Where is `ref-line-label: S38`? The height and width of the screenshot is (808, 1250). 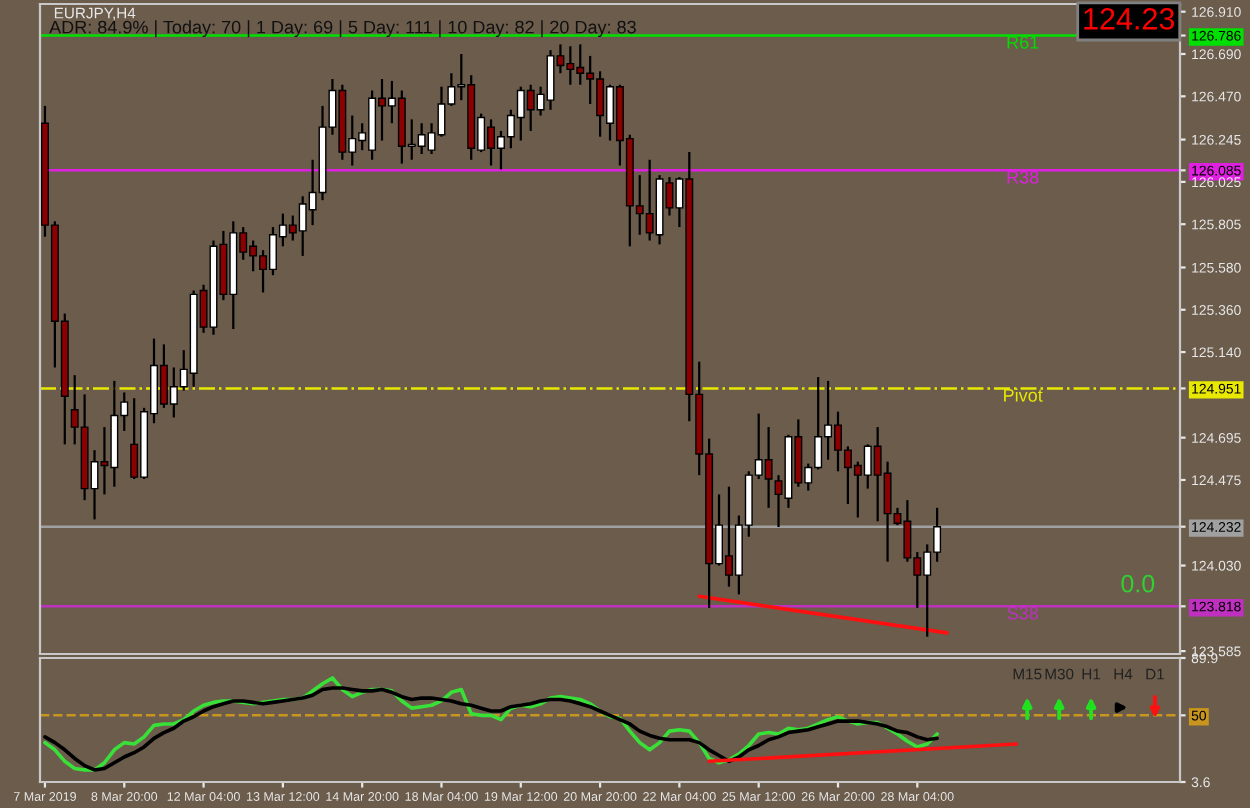 ref-line-label: S38 is located at coordinates (1022, 613).